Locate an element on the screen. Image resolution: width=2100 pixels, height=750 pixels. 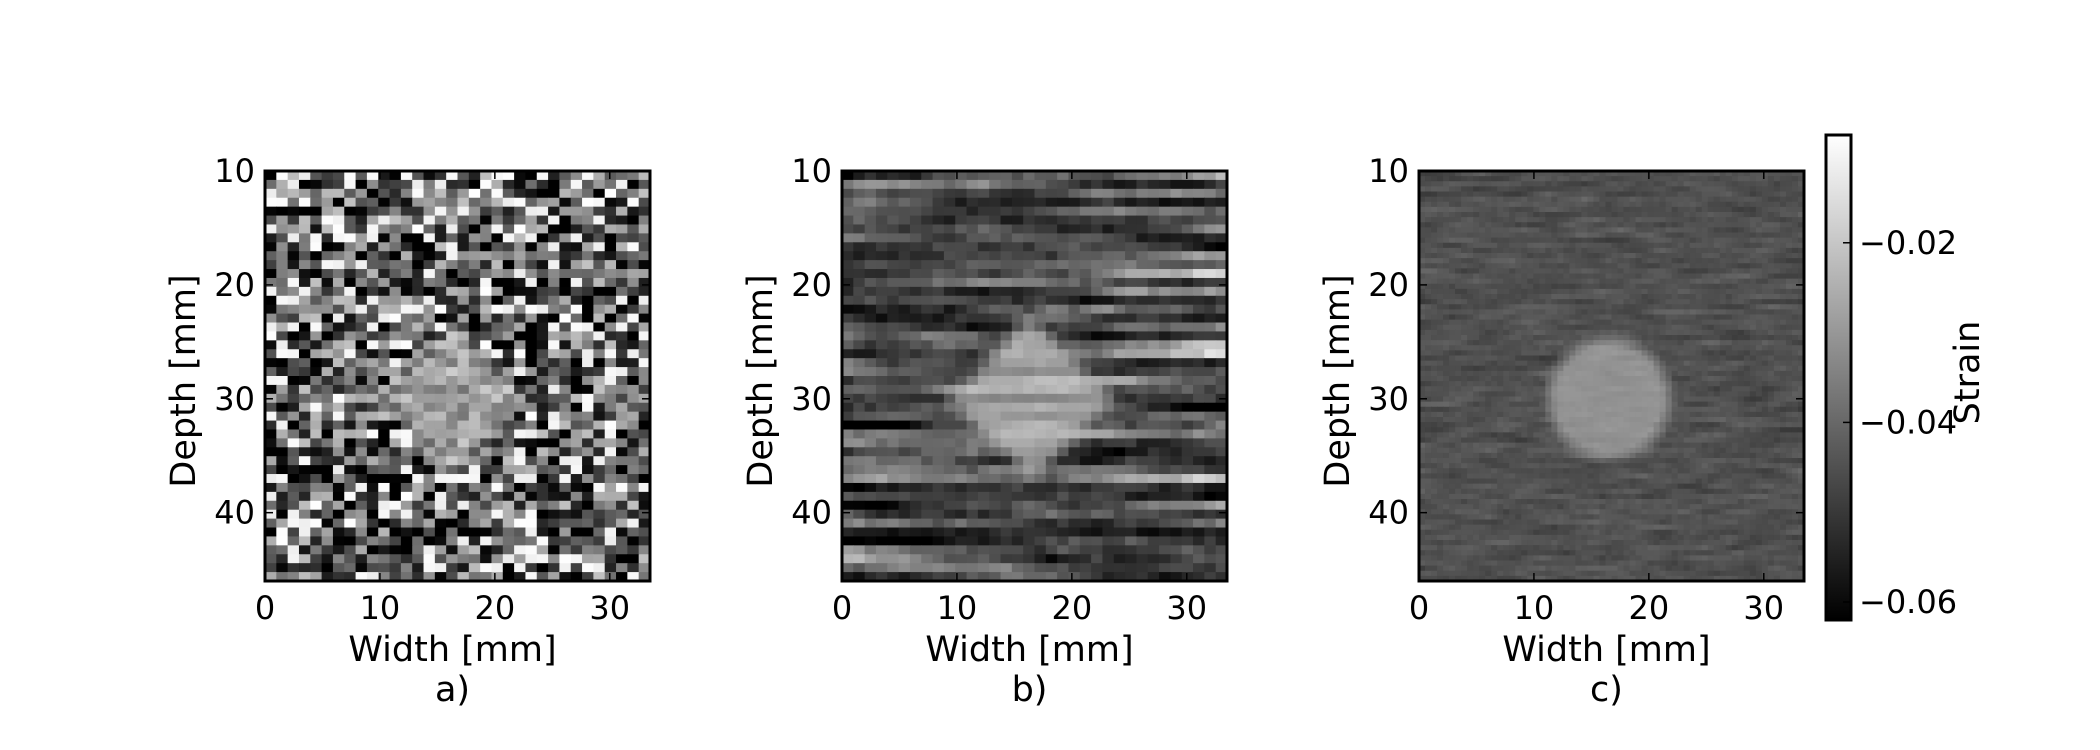
colorbar-gradient is located at coordinates (1838, 377).